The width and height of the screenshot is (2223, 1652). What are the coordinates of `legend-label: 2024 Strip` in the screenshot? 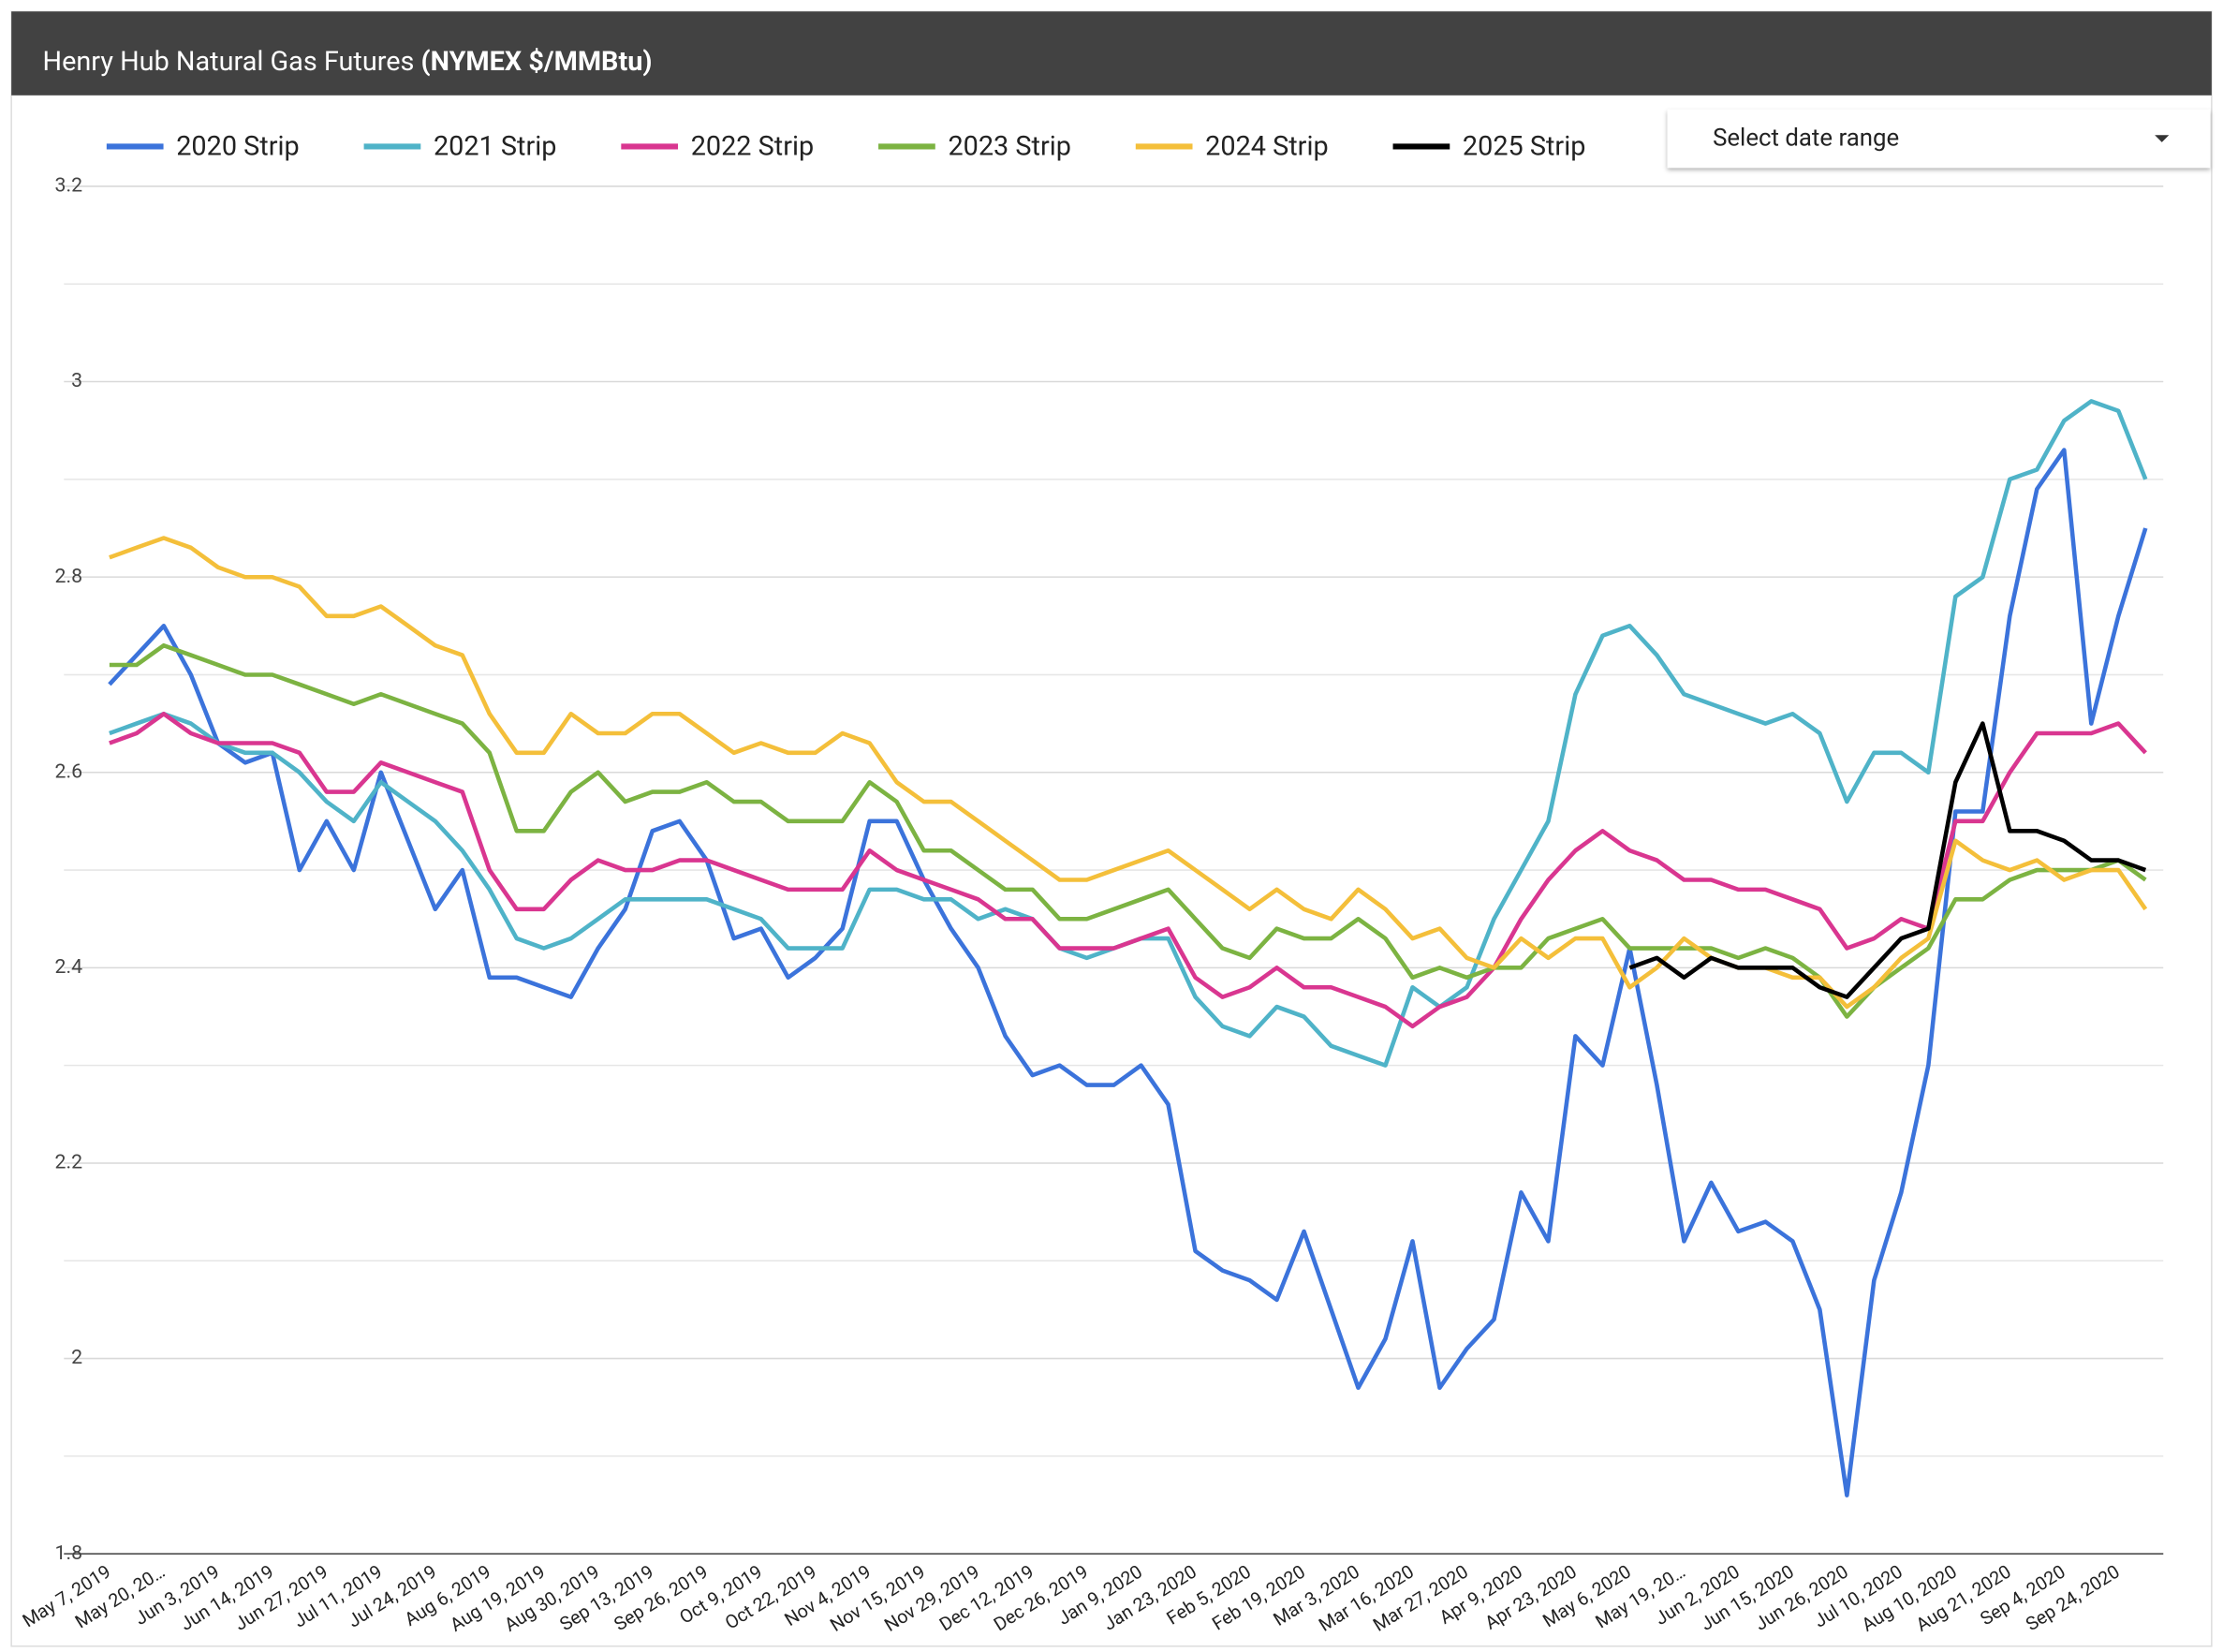 It's located at (1266, 147).